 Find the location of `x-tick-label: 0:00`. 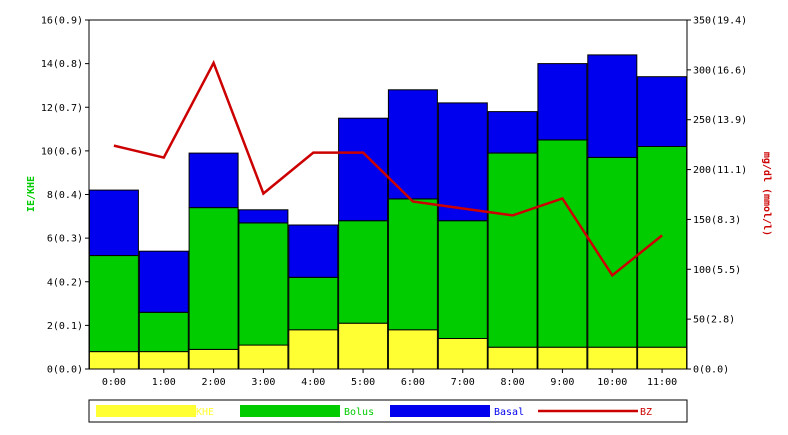

x-tick-label: 0:00 is located at coordinates (114, 382).